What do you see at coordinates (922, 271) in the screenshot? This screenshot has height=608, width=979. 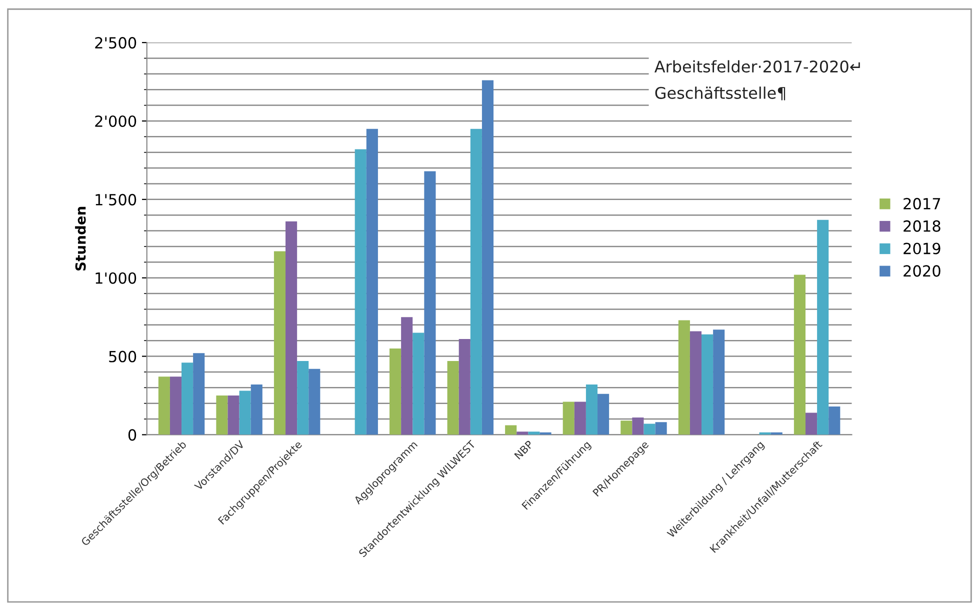 I see `legend-label: 2020` at bounding box center [922, 271].